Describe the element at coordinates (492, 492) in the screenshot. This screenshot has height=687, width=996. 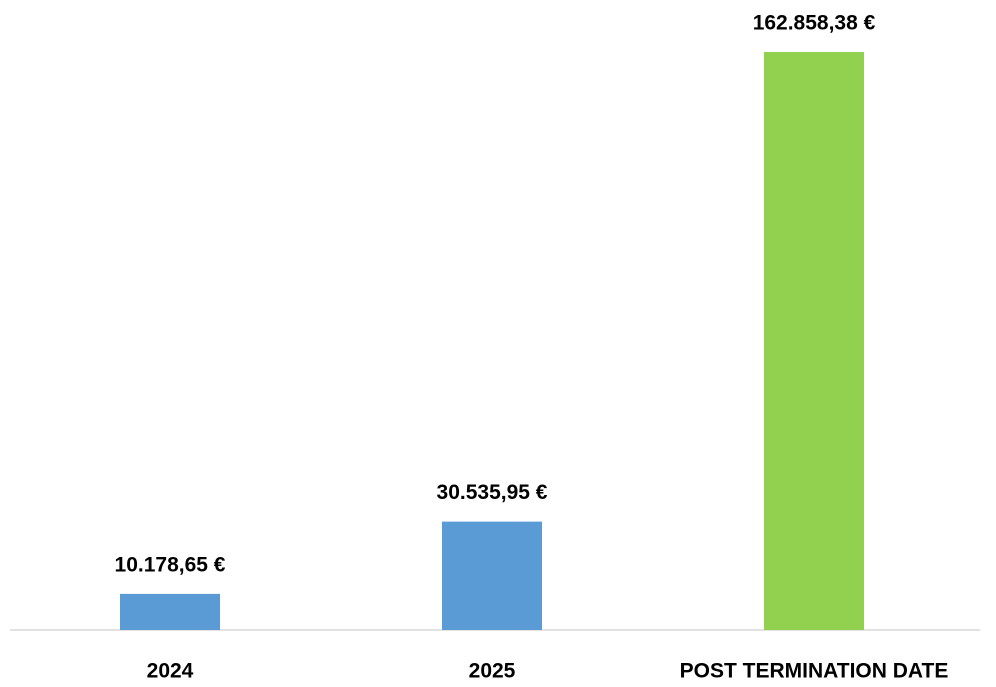
I see `value-label: 30.535,95 €` at that location.